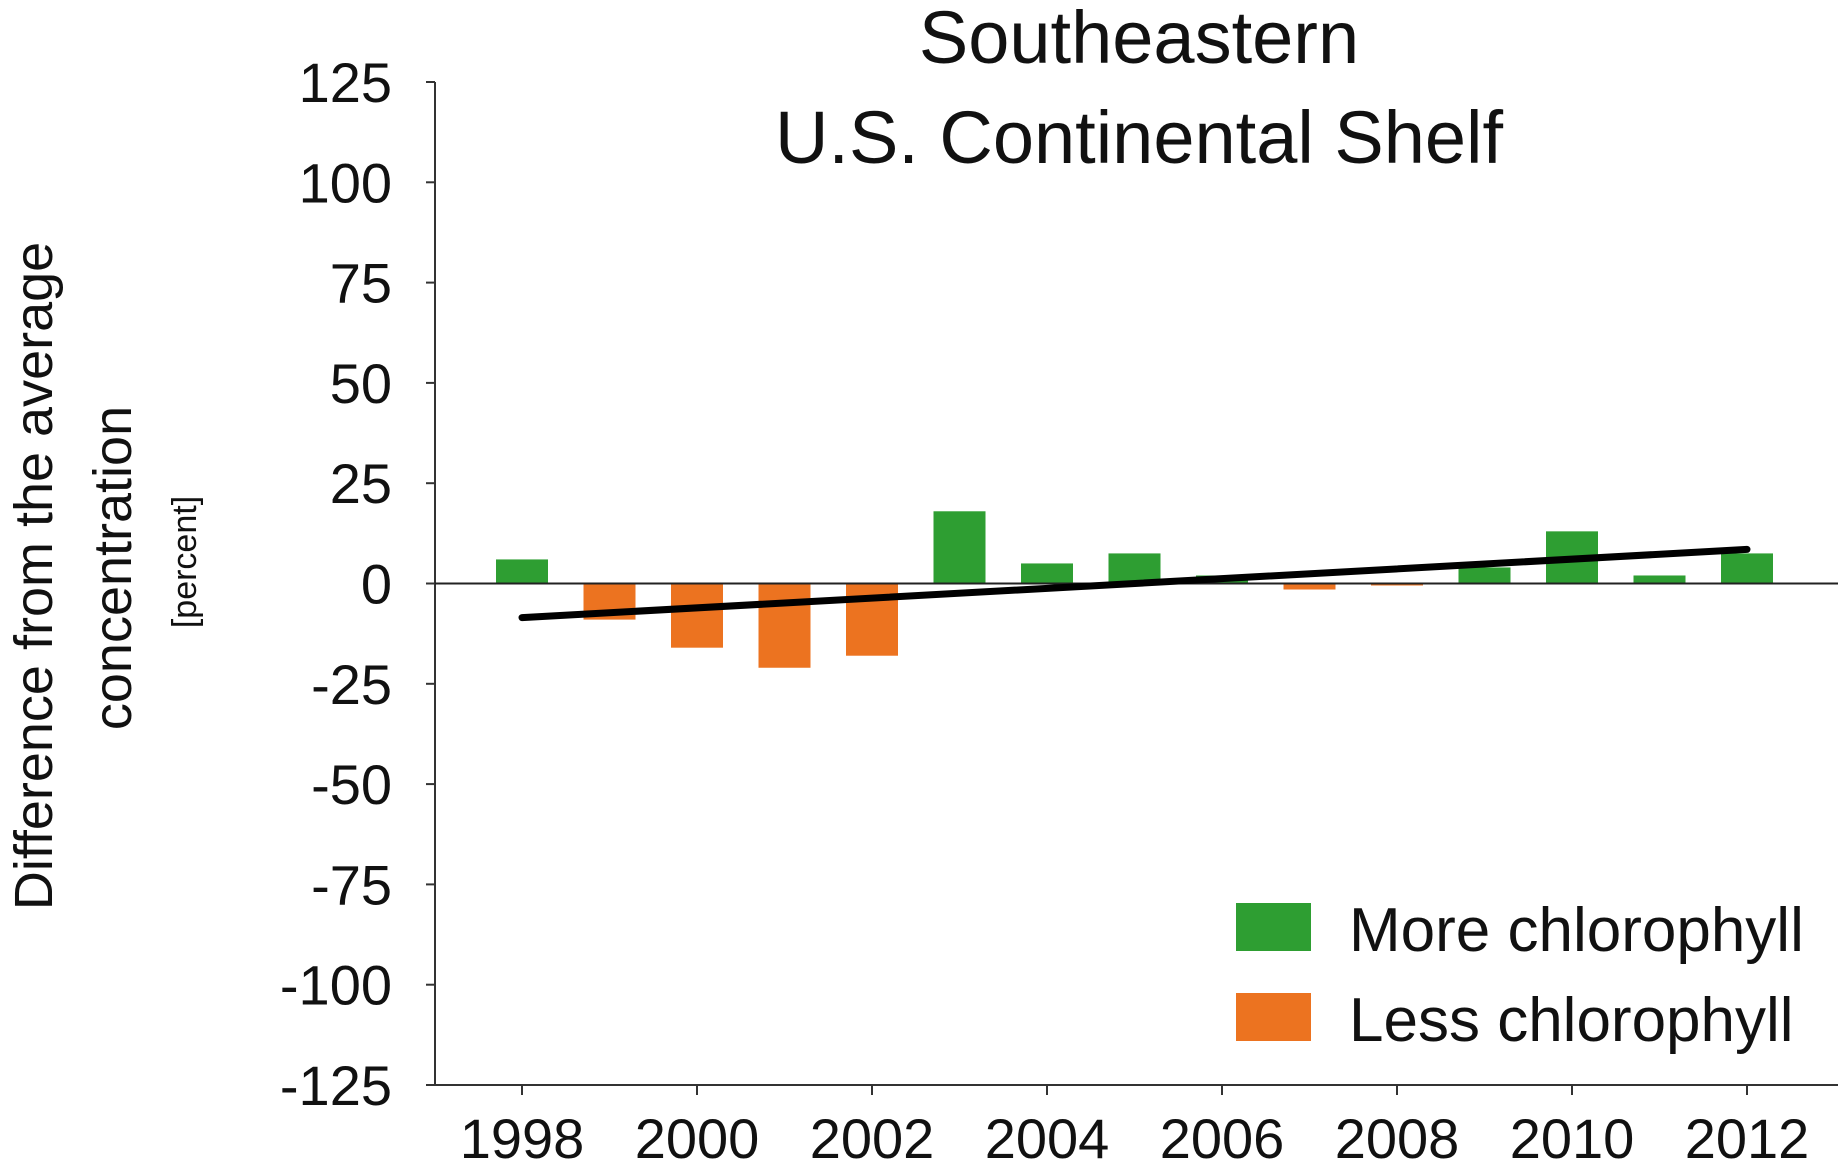 This screenshot has width=1840, height=1162. Describe the element at coordinates (1484, 575) in the screenshot. I see `bar-2009` at that location.